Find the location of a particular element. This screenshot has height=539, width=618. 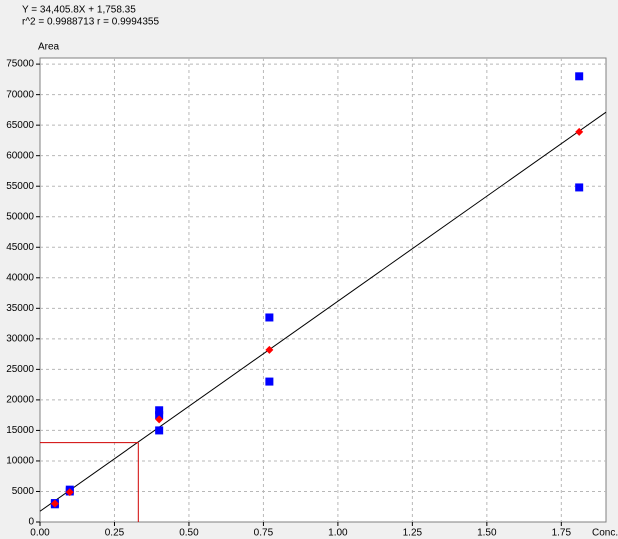

correlation: r^2 = 0.9988713 r = 0.9994355 is located at coordinates (90, 22).